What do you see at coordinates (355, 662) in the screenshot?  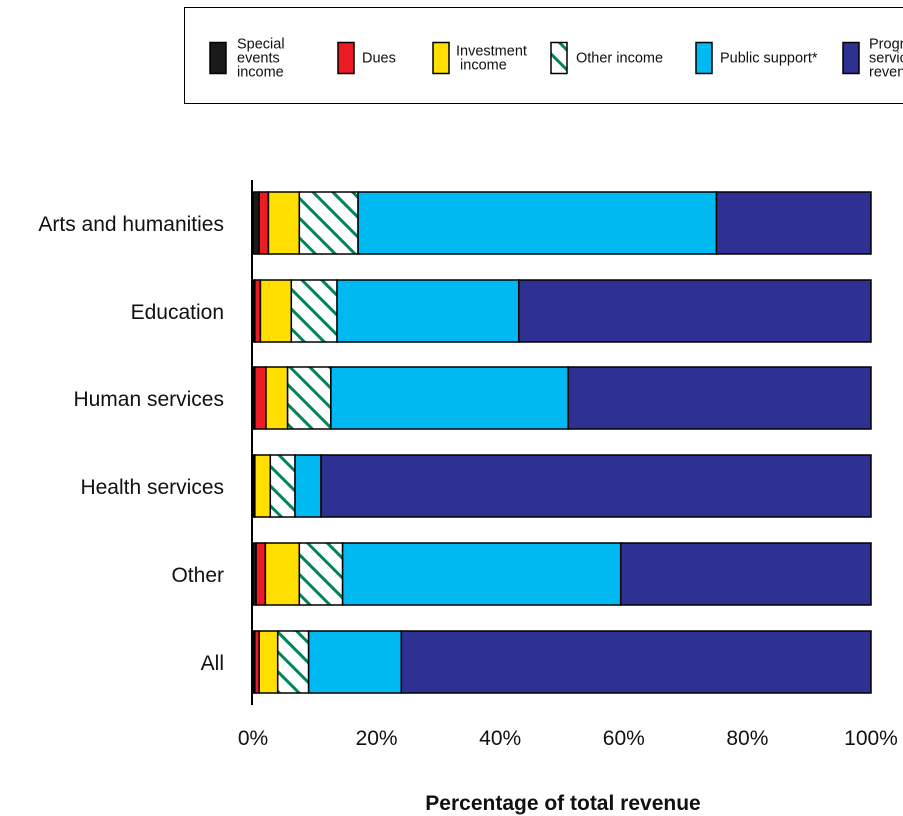 I see `bar-segment-all-public-support` at bounding box center [355, 662].